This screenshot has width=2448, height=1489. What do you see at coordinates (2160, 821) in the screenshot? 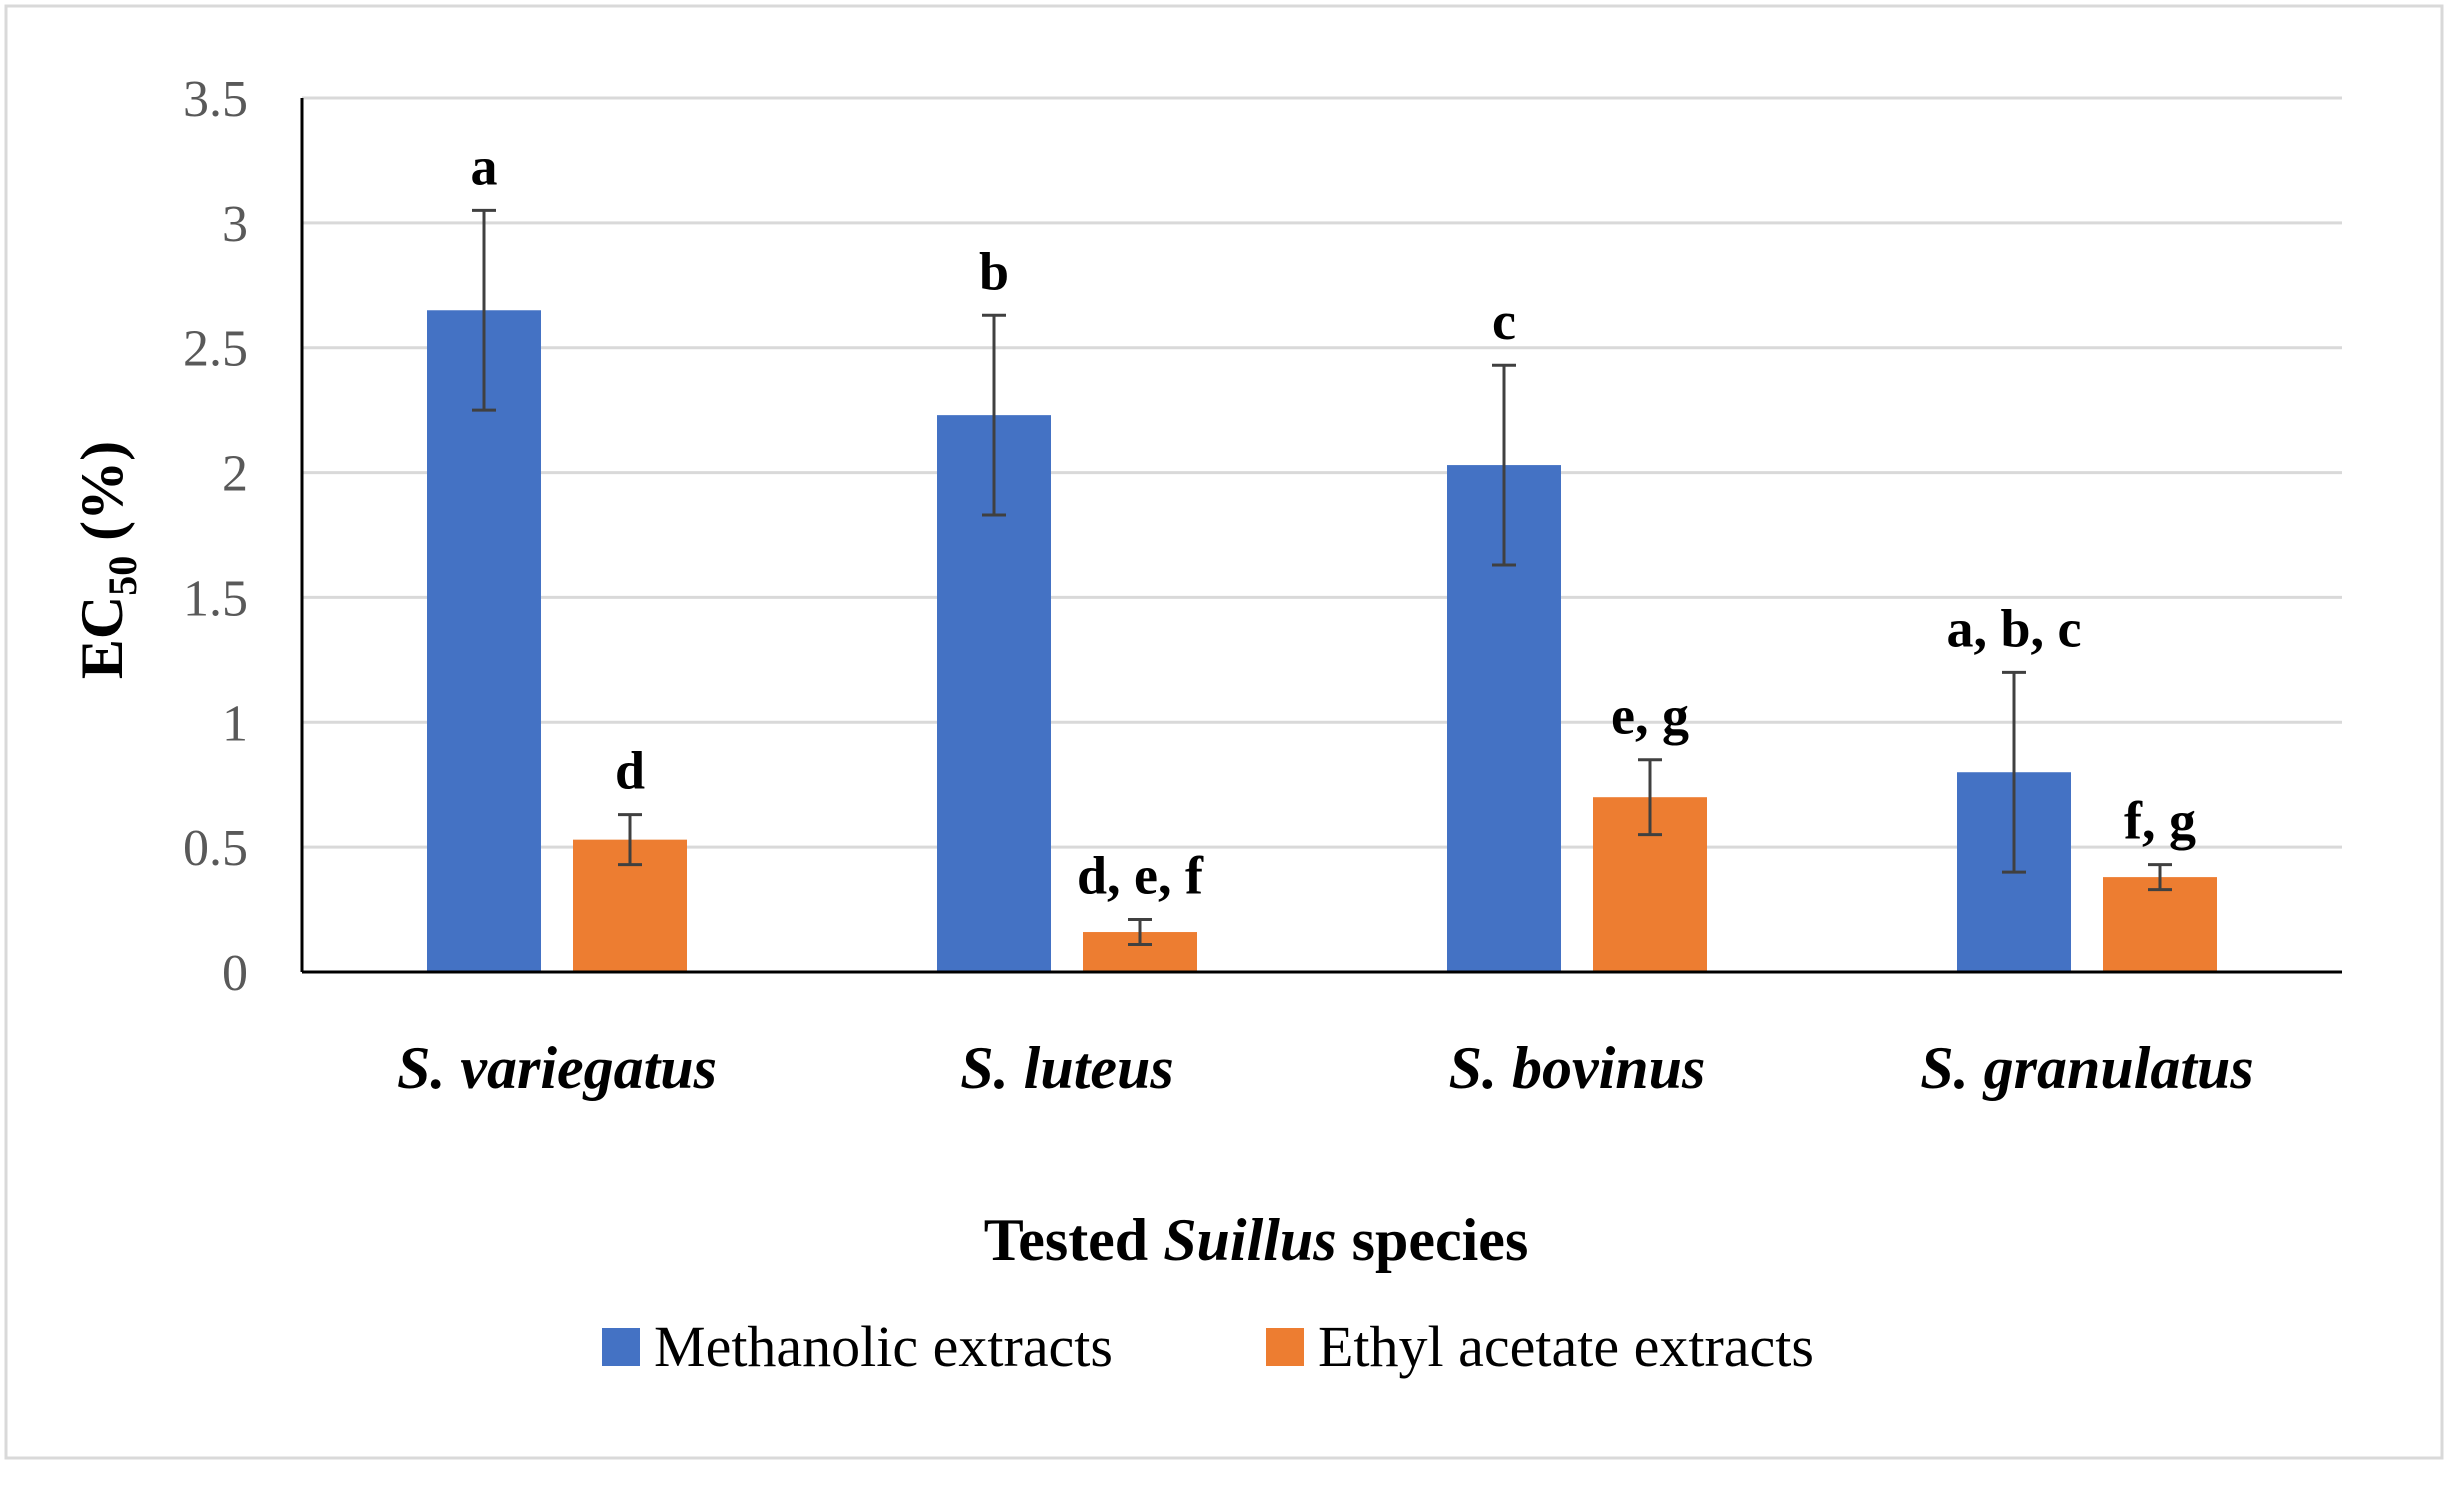
I see `significance-label: f, g` at bounding box center [2160, 821].